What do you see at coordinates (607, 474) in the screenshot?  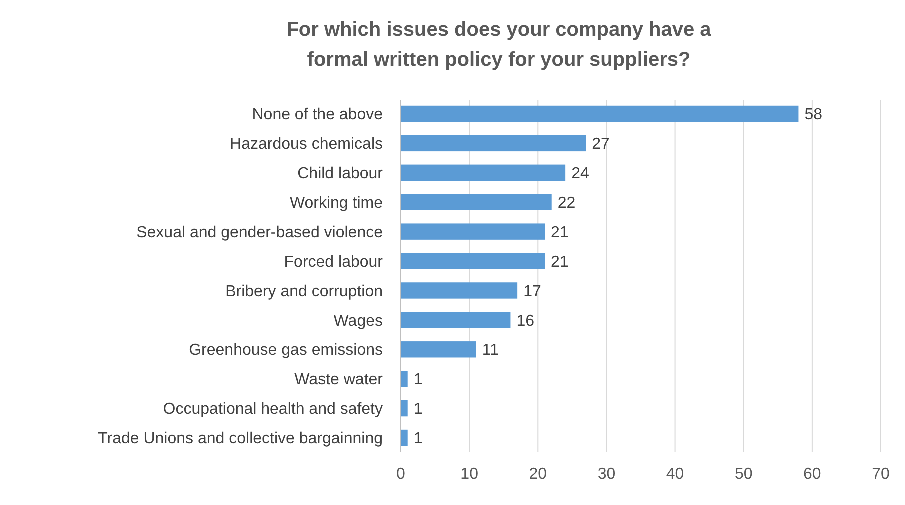 I see `x-tick-label: 30` at bounding box center [607, 474].